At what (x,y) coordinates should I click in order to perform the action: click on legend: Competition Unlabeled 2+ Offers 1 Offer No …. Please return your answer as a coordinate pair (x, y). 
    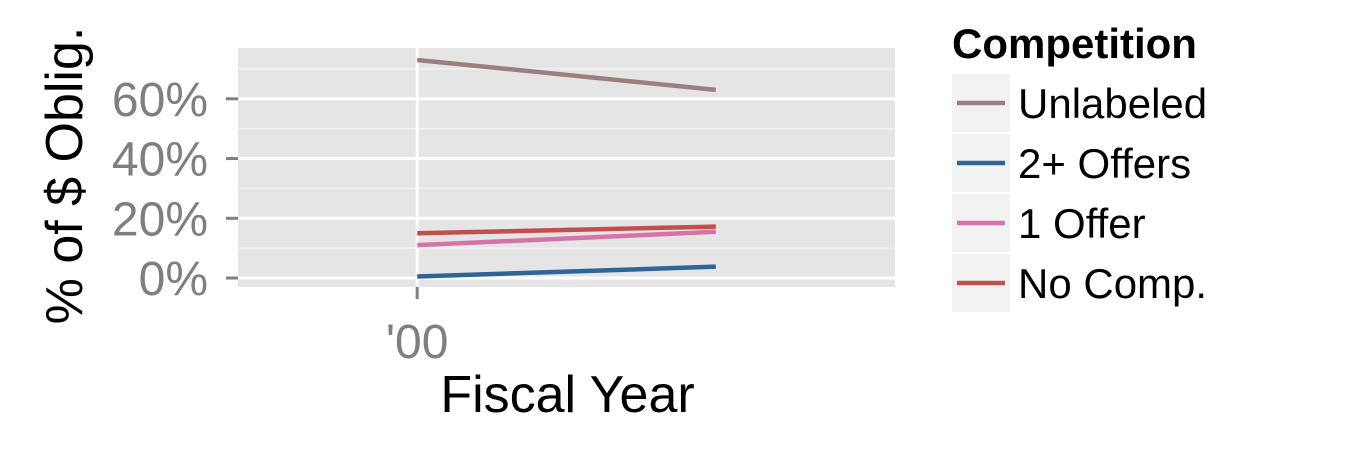
    Looking at the image, I should click on (1079, 166).